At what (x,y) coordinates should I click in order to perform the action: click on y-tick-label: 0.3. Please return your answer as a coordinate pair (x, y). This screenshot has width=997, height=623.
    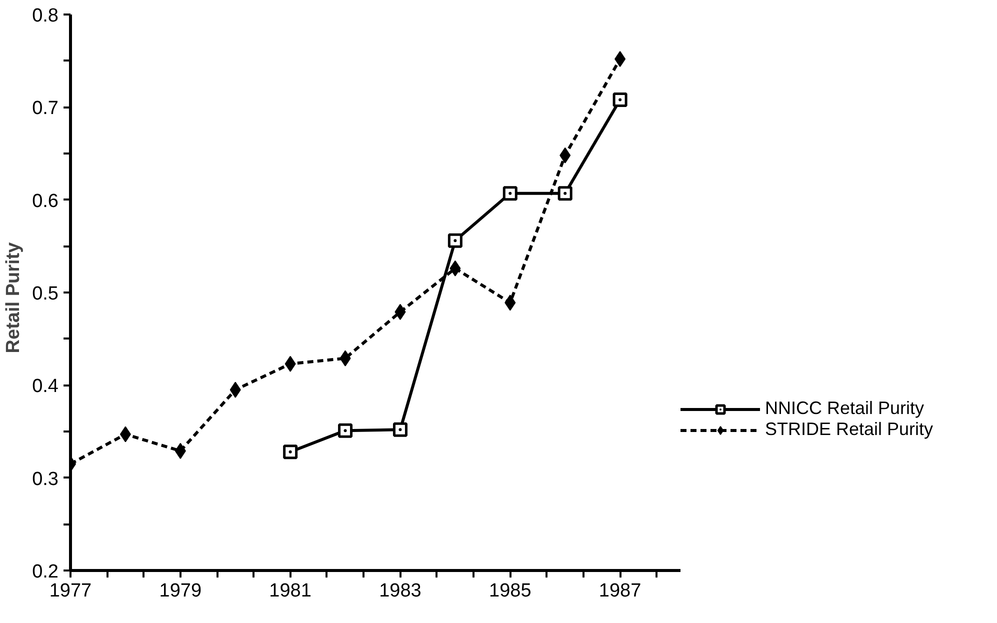
    Looking at the image, I should click on (45, 479).